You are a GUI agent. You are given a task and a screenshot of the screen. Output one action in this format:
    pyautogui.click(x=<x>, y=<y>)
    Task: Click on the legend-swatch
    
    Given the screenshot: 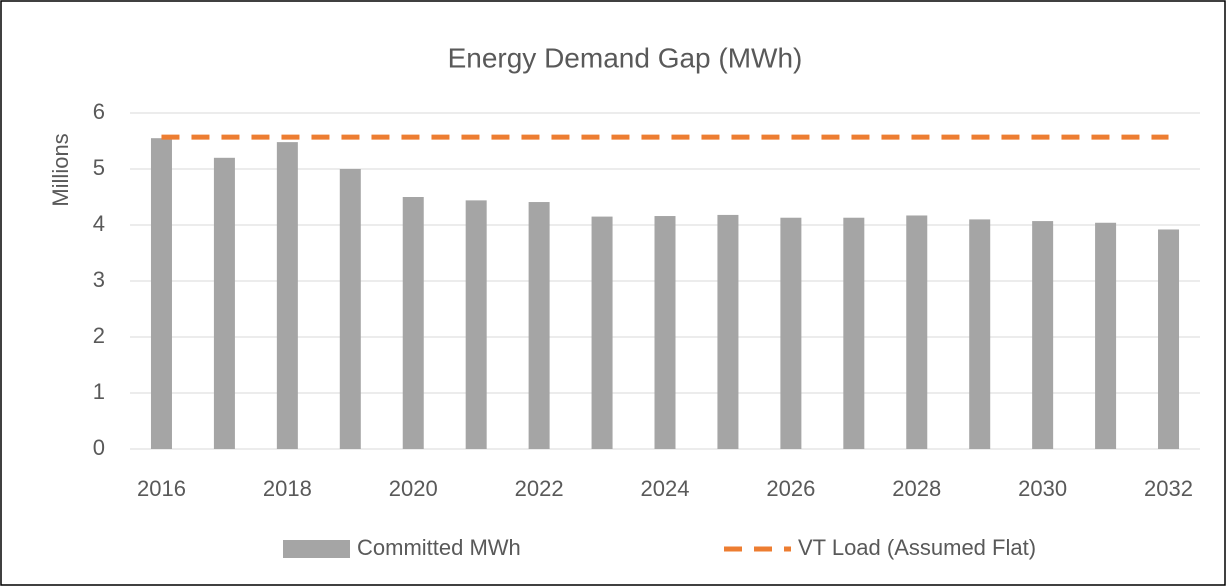 What is the action you would take?
    pyautogui.click(x=316, y=549)
    